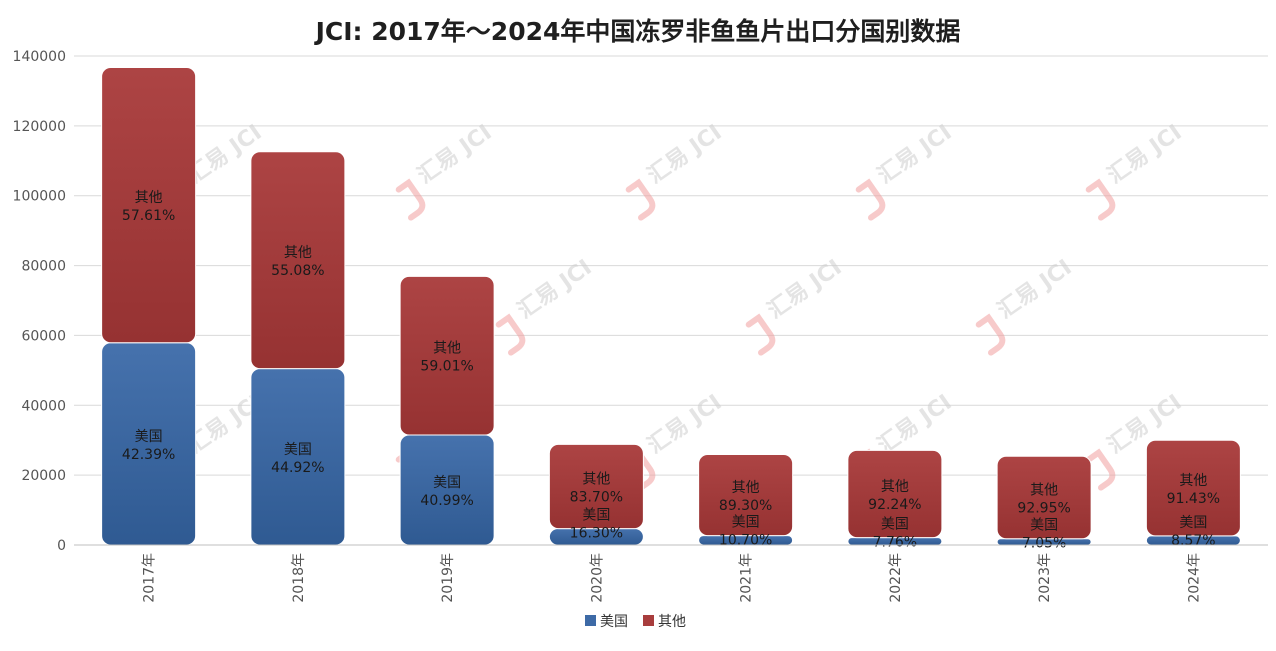 The height and width of the screenshot is (651, 1276). What do you see at coordinates (43, 406) in the screenshot?
I see `y-tick-label: 40000` at bounding box center [43, 406].